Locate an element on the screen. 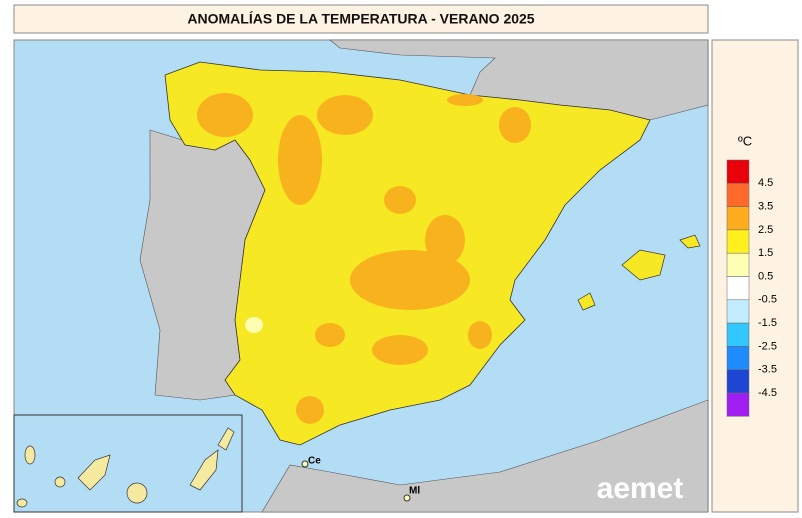  africa is located at coordinates (485, 456).